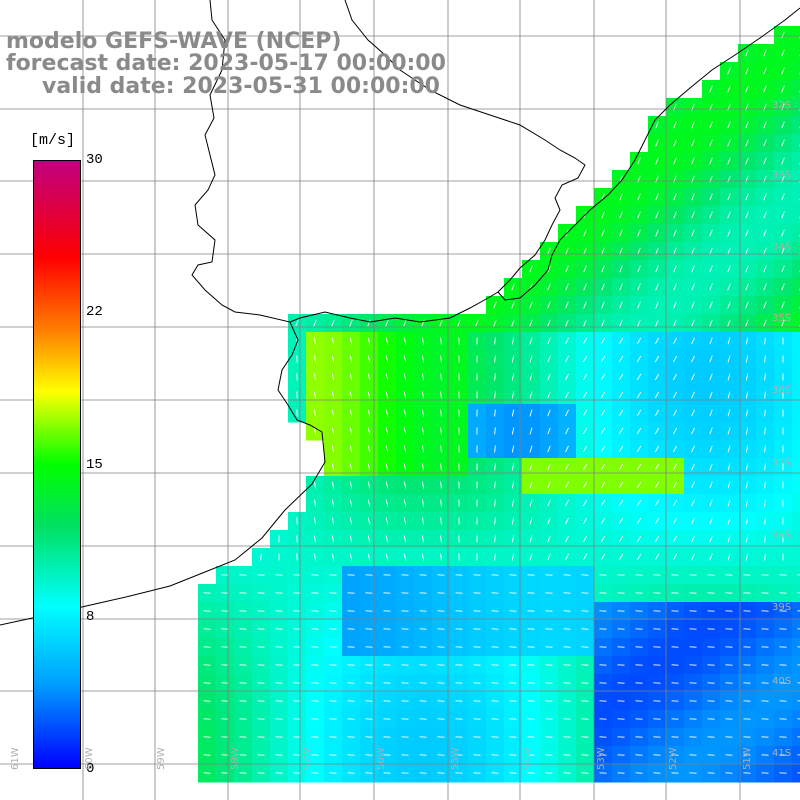  What do you see at coordinates (782, 753) in the screenshot?
I see `lat-label: 41S` at bounding box center [782, 753].